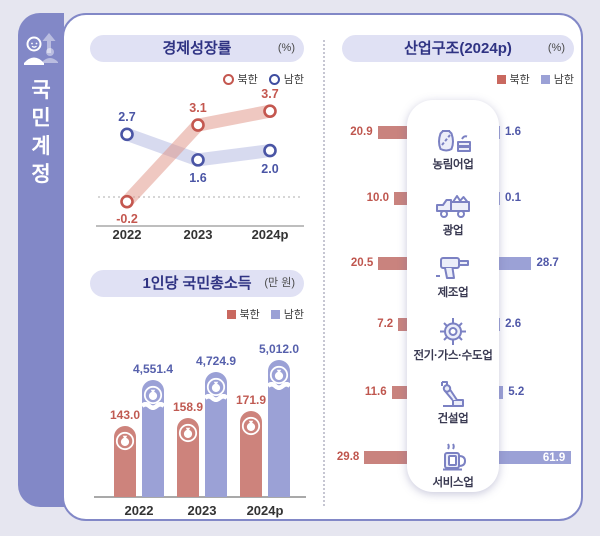  What do you see at coordinates (274, 79) in the screenshot?
I see `south-ring-icon` at bounding box center [274, 79].